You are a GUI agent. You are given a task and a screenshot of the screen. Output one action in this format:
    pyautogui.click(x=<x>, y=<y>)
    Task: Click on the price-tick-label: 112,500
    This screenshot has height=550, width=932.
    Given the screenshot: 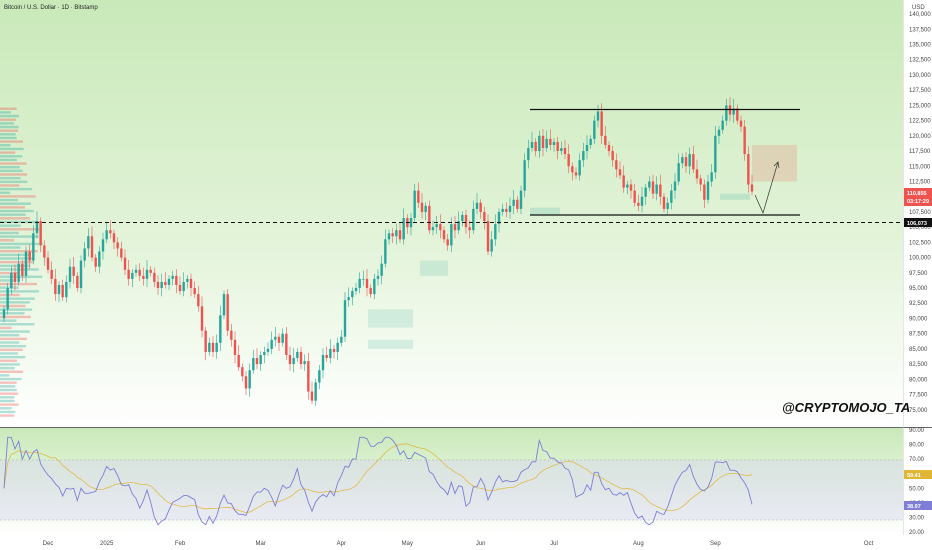 What is the action you would take?
    pyautogui.click(x=920, y=182)
    